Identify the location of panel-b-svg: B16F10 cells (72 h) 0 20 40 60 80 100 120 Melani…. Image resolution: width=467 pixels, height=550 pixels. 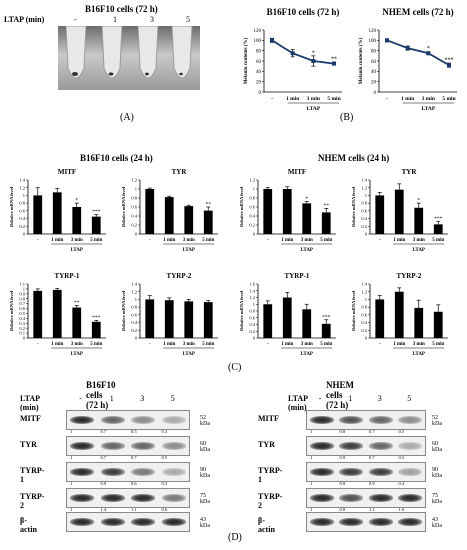
(350, 59).